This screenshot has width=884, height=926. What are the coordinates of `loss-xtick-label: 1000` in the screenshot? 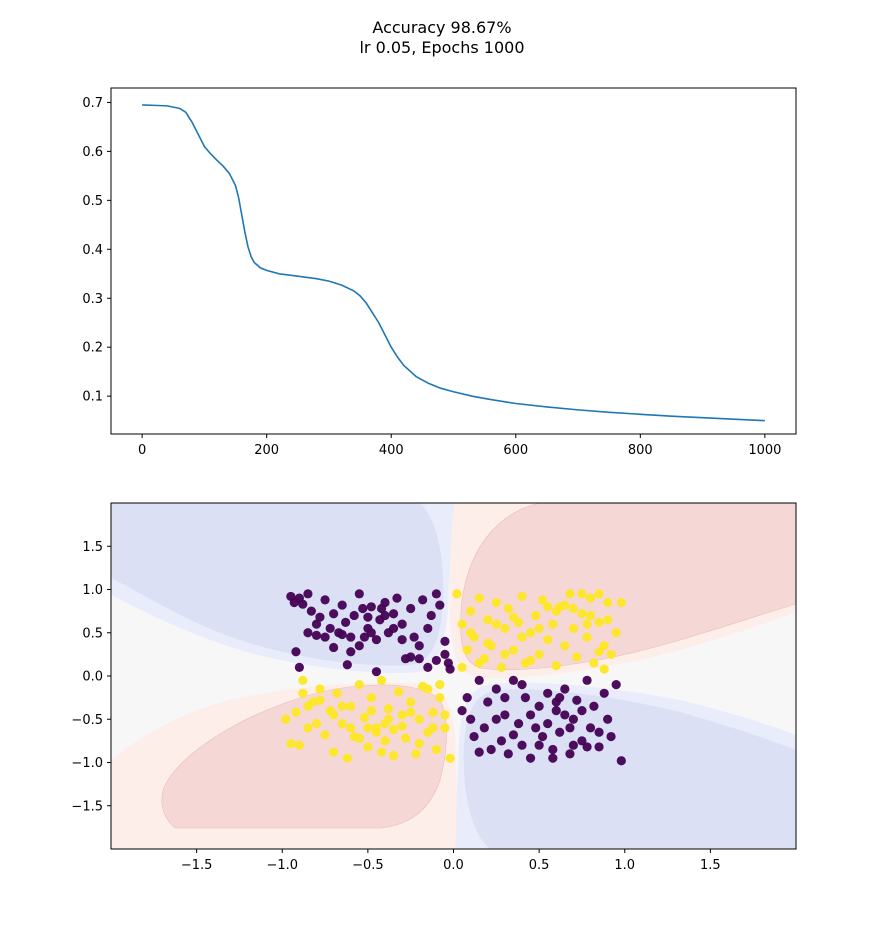 It's located at (764, 450).